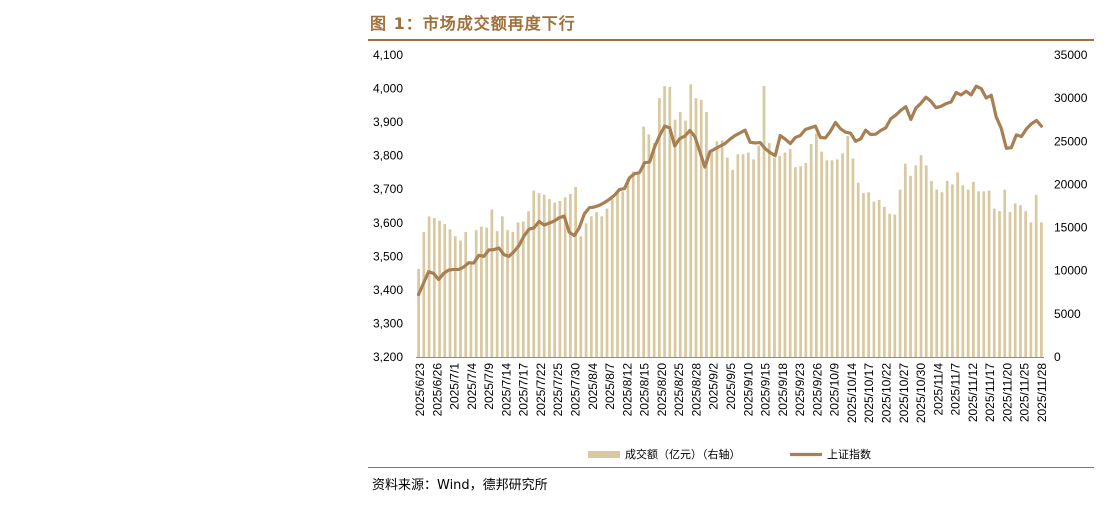 The image size is (1110, 508). Describe the element at coordinates (731, 40) in the screenshot. I see `title-rule` at that location.